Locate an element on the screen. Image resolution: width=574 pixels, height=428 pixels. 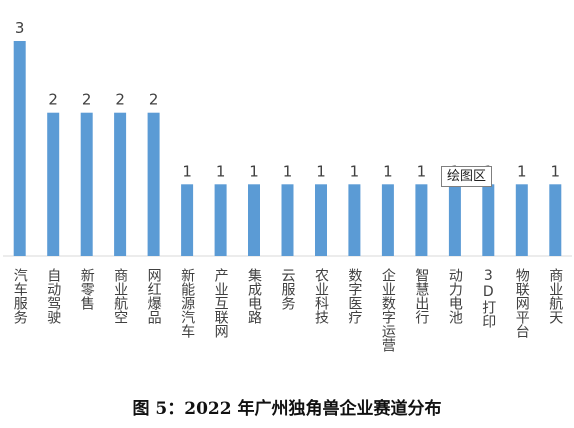
value-label-15: 1 is located at coordinates (522, 171).